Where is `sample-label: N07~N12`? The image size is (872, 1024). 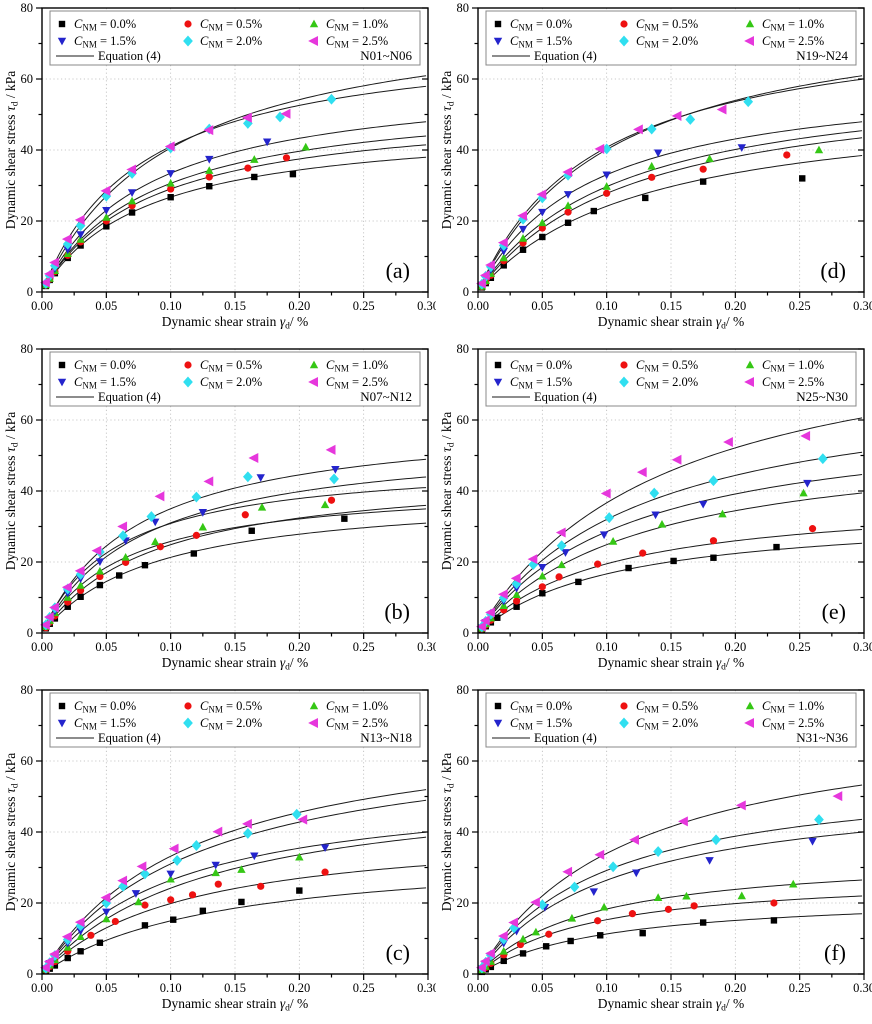 sample-label: N07~N12 is located at coordinates (386, 396).